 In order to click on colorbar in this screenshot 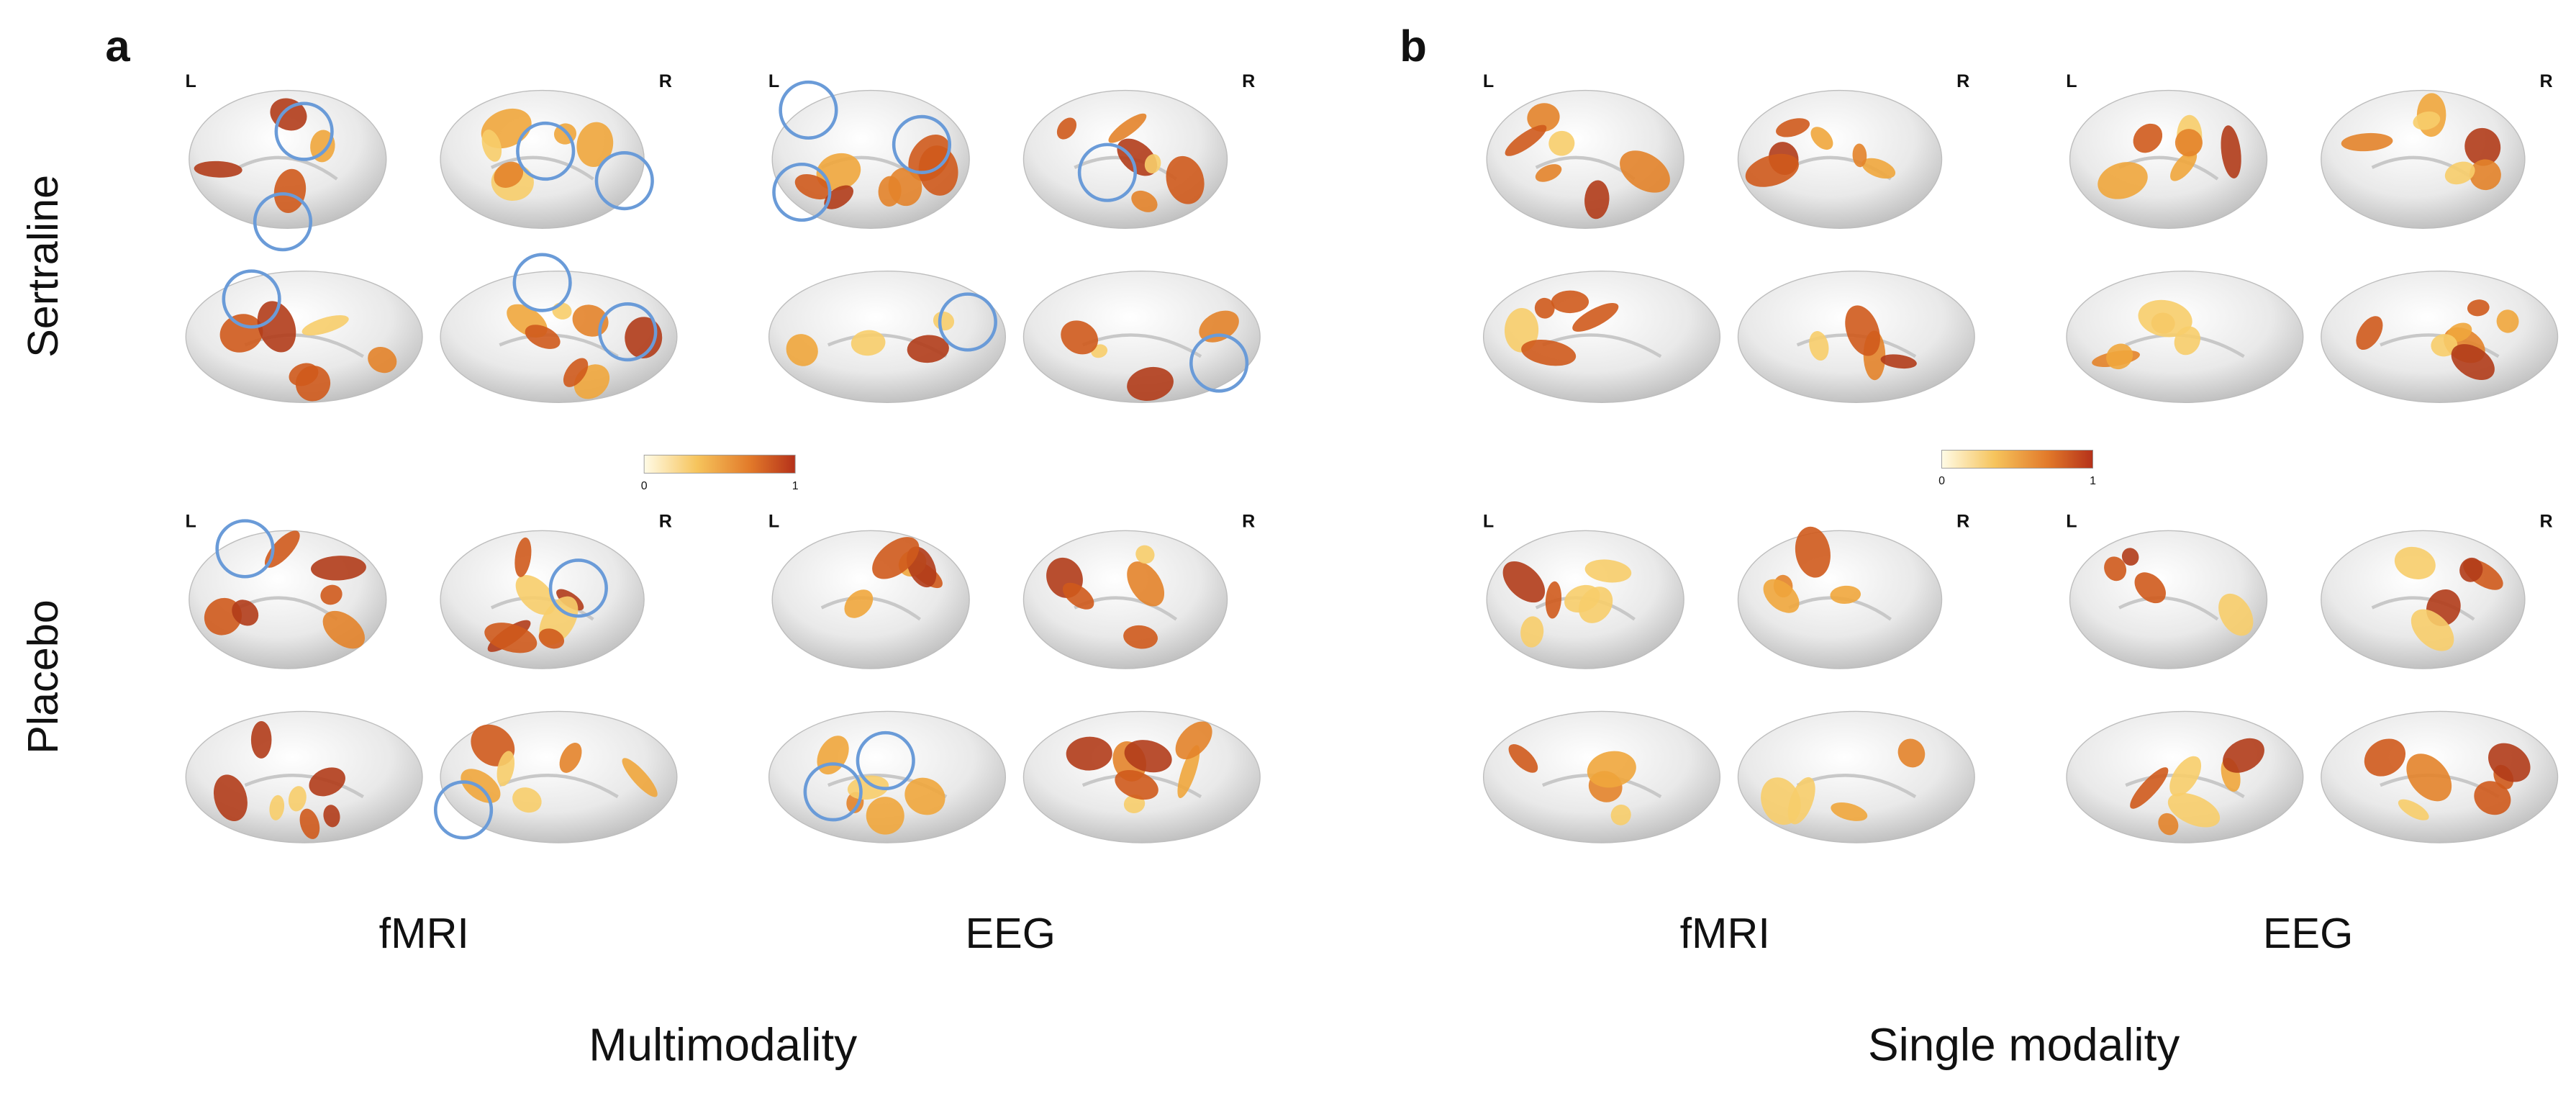, I will do `click(719, 464)`.